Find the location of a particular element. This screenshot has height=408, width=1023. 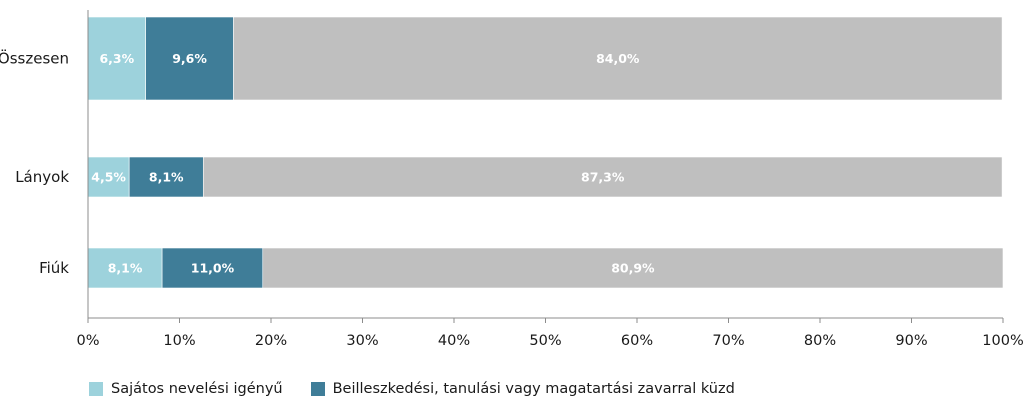

data-label: 4,5% is located at coordinates (108, 177).